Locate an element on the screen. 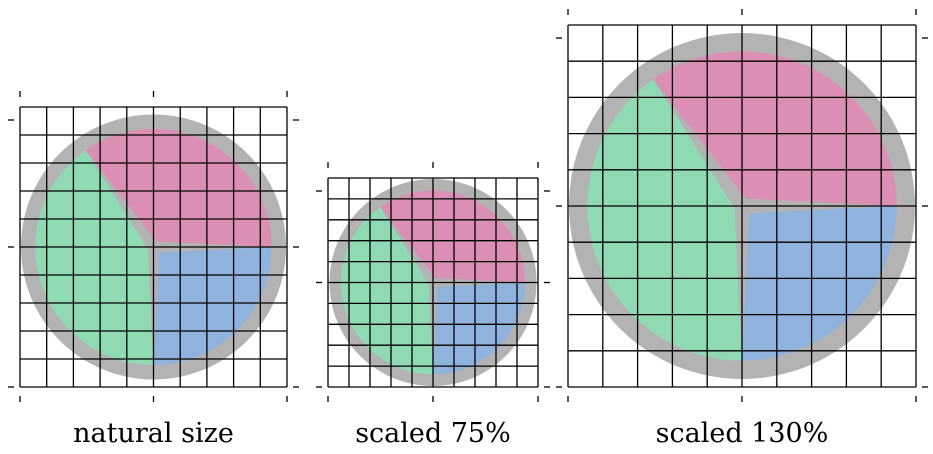 Image resolution: width=933 pixels, height=454 pixels. grid is located at coordinates (433, 282).